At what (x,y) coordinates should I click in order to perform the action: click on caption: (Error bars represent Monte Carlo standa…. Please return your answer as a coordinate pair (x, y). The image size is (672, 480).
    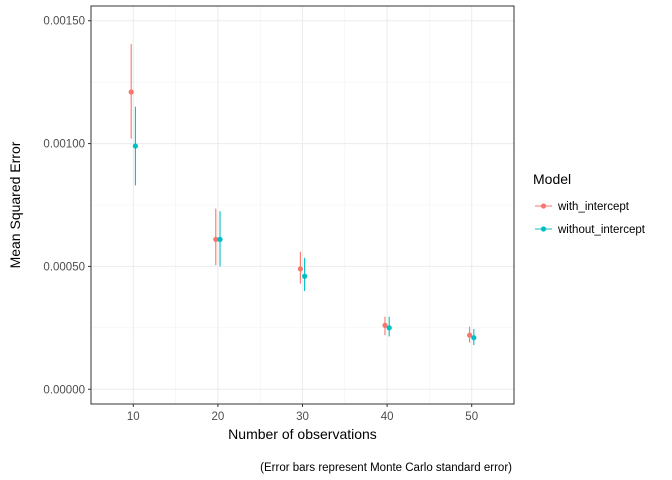
    Looking at the image, I should click on (386, 468).